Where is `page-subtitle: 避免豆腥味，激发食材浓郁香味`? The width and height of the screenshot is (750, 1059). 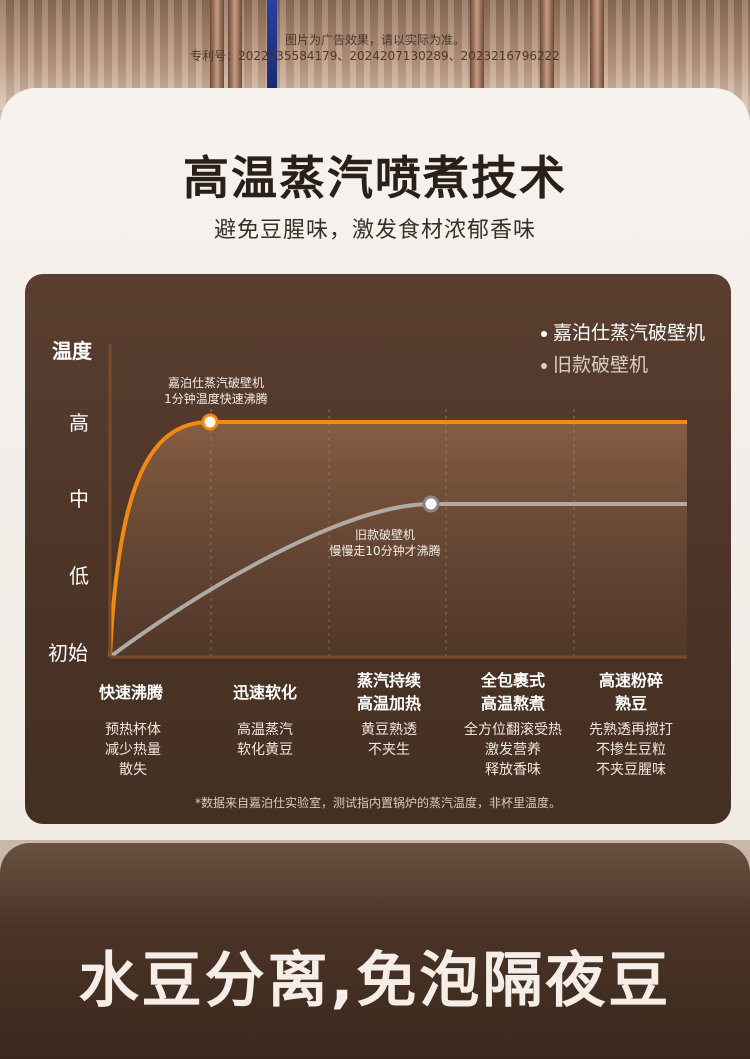 page-subtitle: 避免豆腥味，激发食材浓郁香味 is located at coordinates (374, 230).